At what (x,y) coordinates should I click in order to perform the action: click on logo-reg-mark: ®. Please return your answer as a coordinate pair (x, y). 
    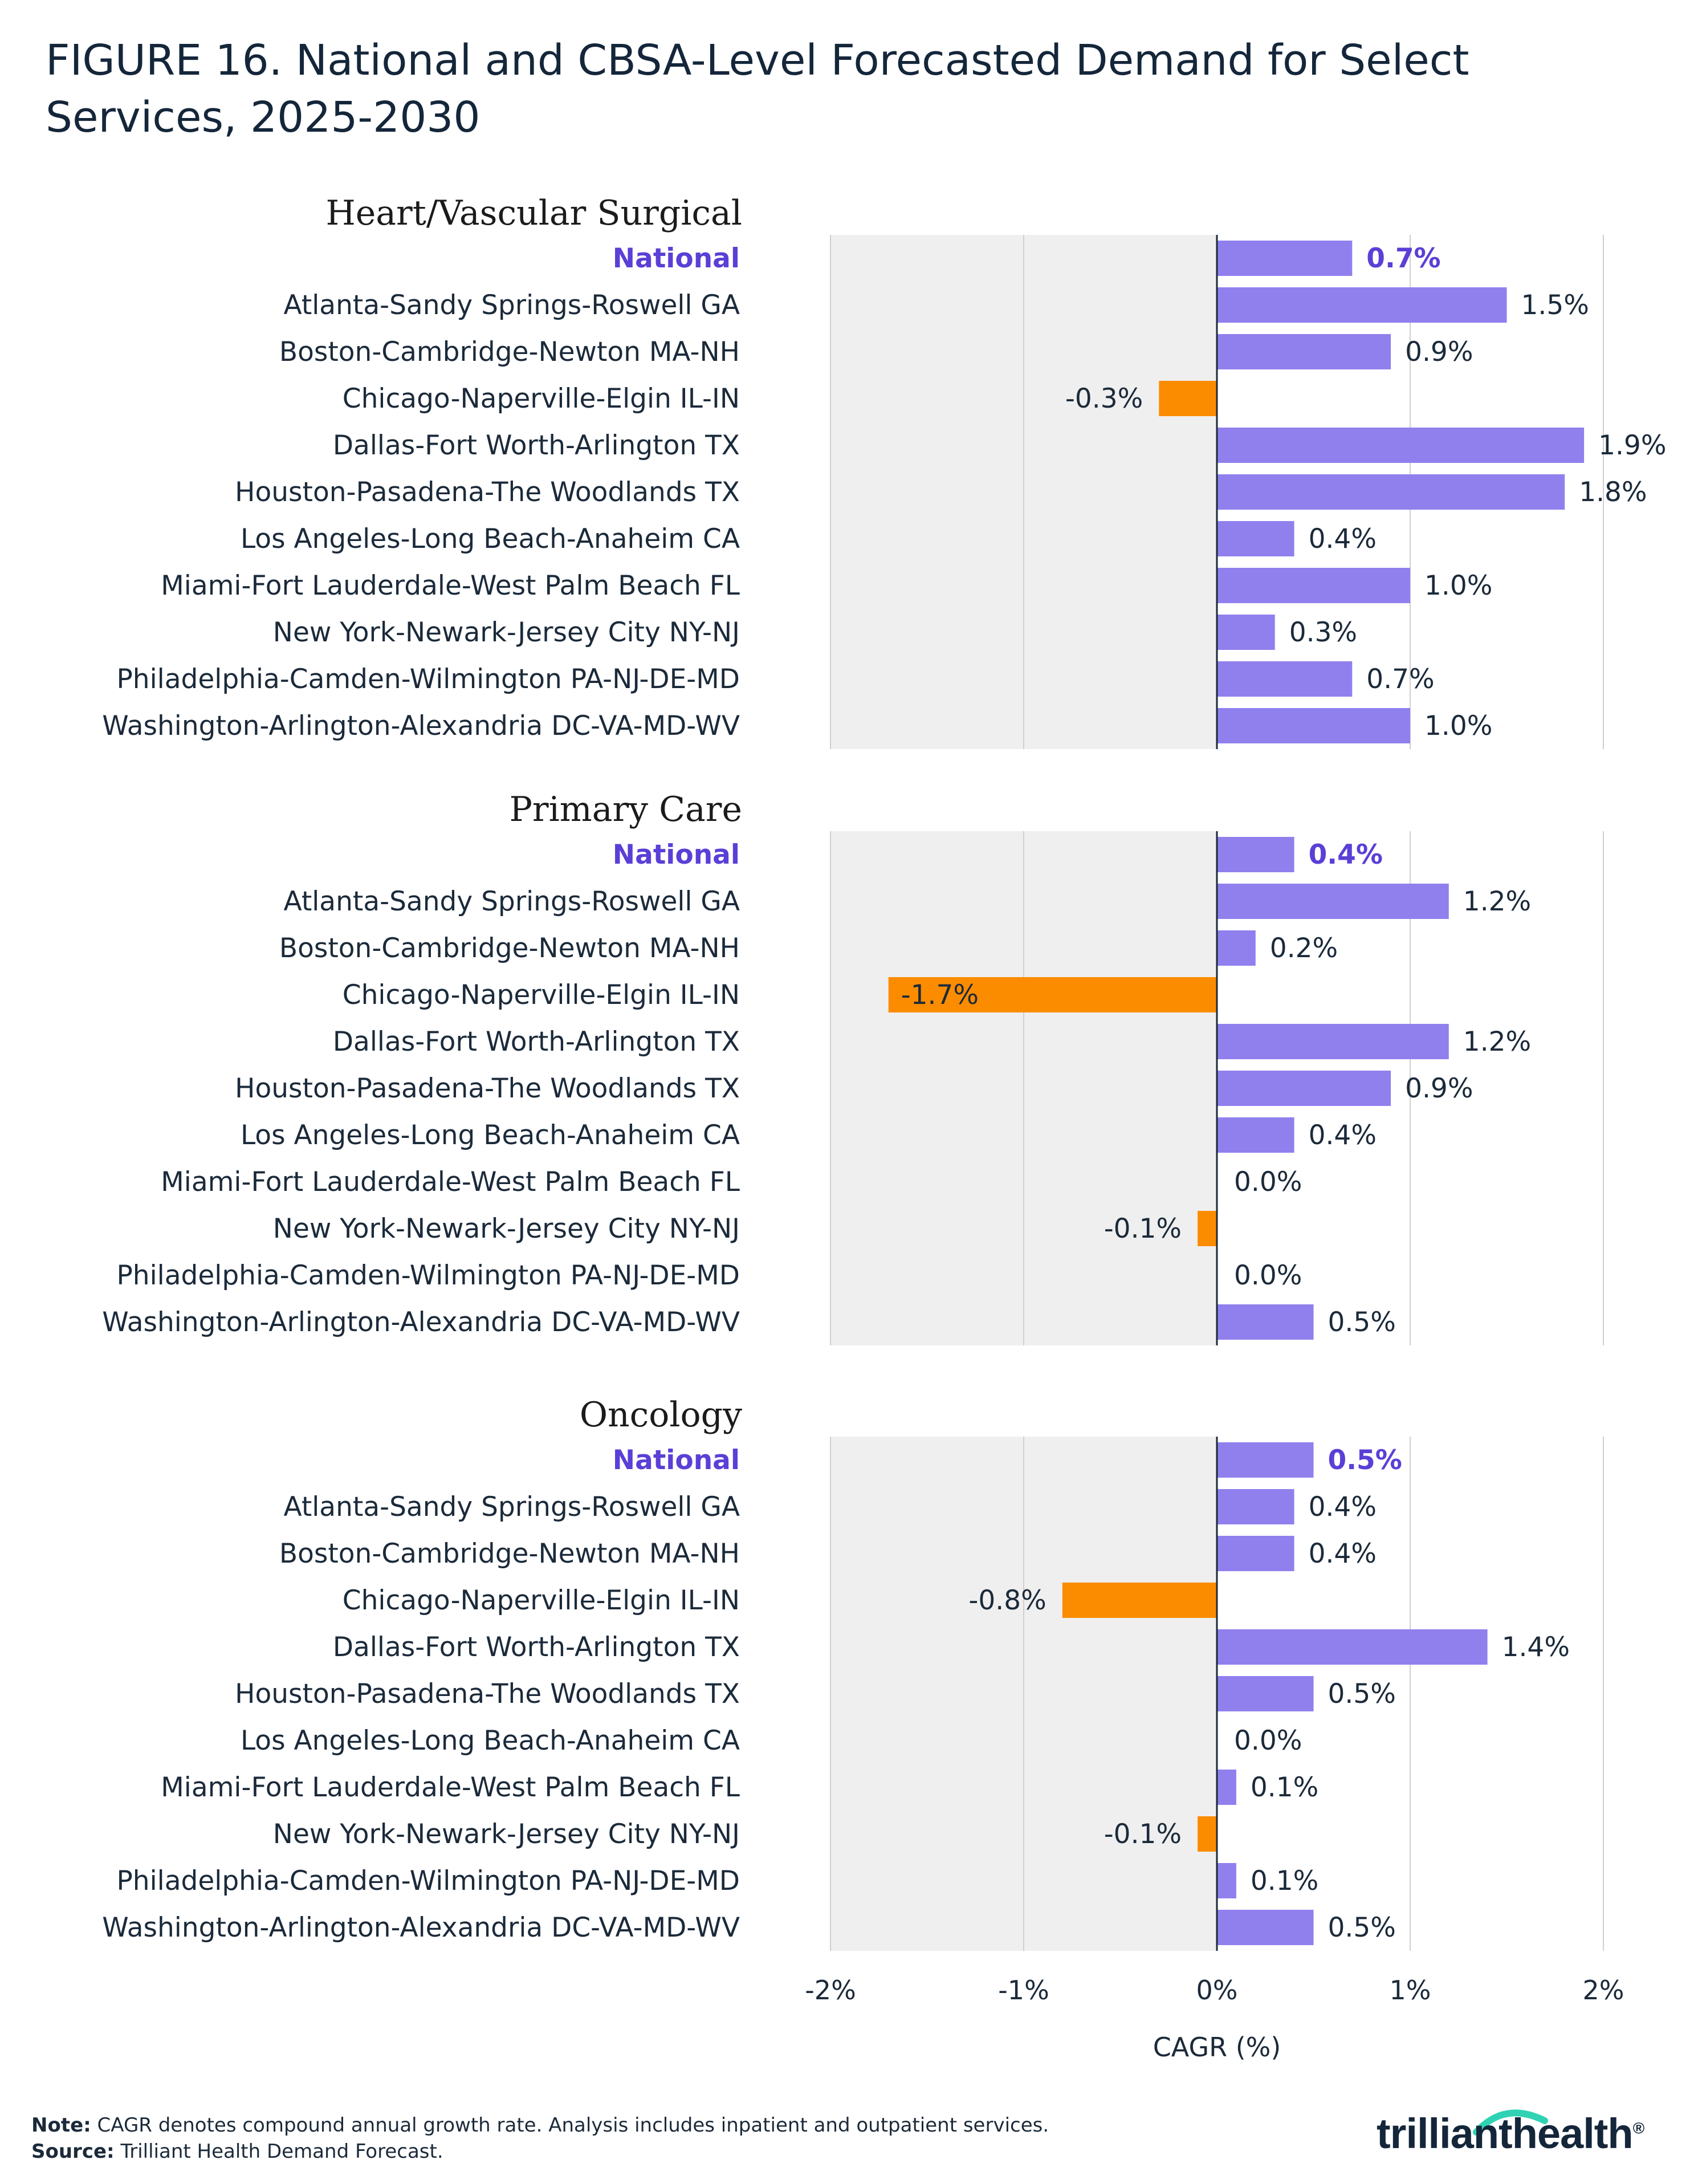
    Looking at the image, I should click on (1639, 2128).